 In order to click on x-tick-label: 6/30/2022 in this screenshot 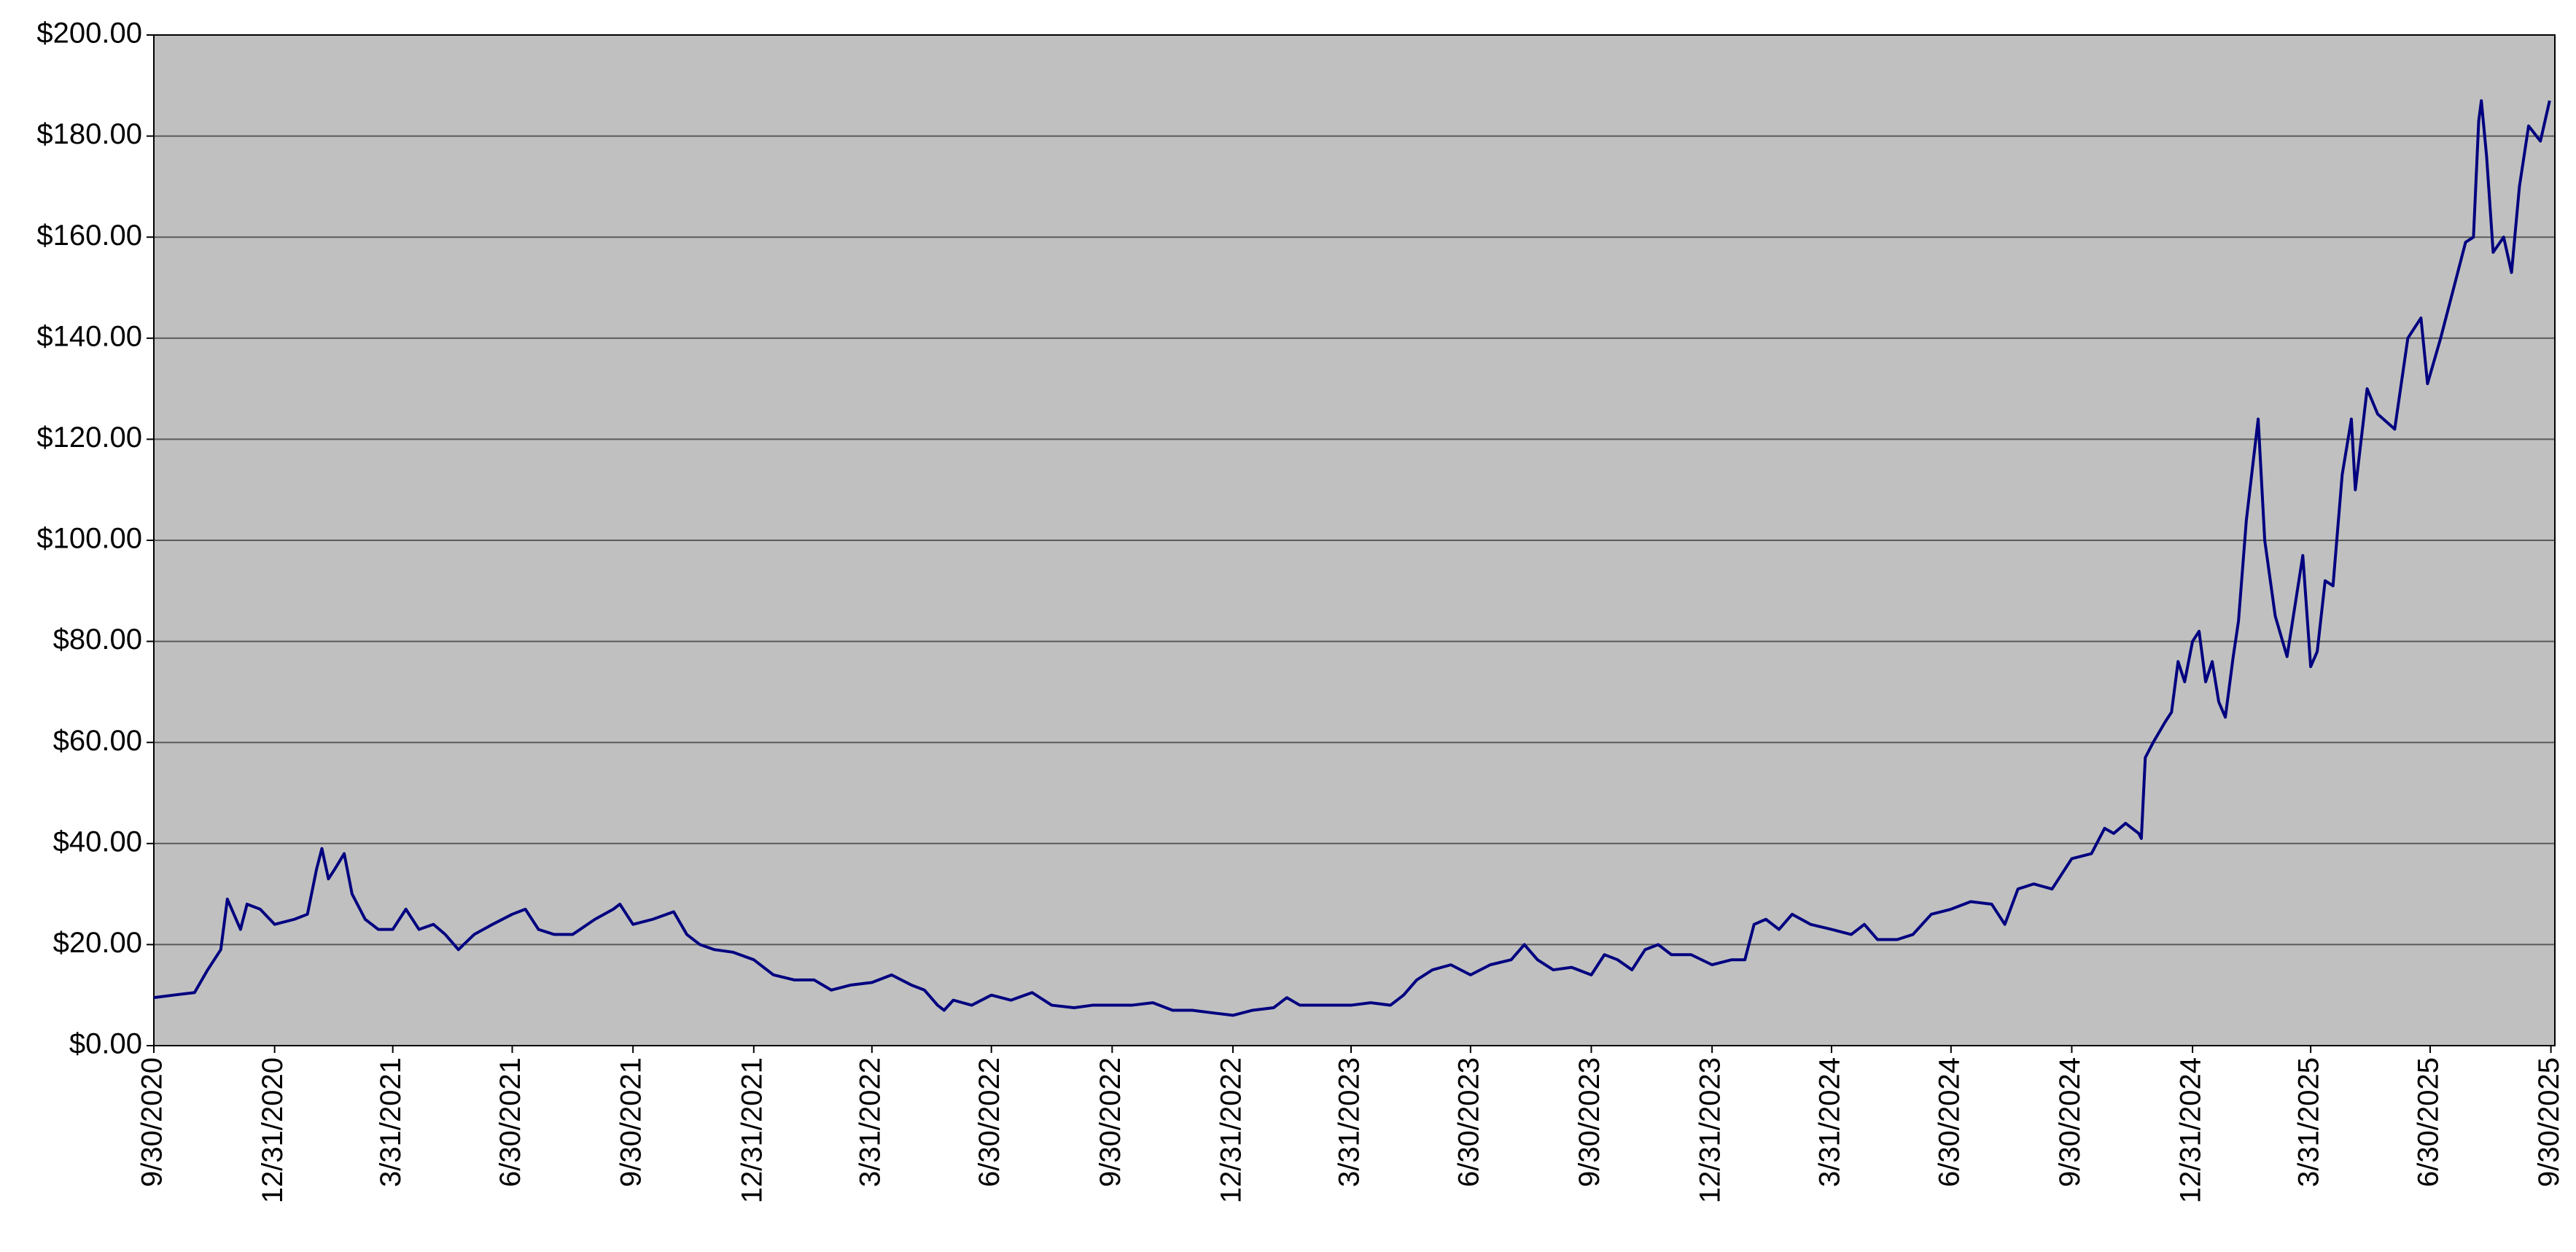, I will do `click(989, 1122)`.